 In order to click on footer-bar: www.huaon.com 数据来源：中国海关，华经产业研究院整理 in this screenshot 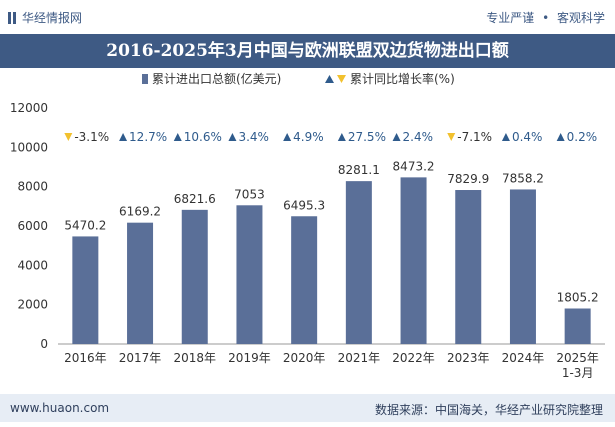, I will do `click(307, 408)`.